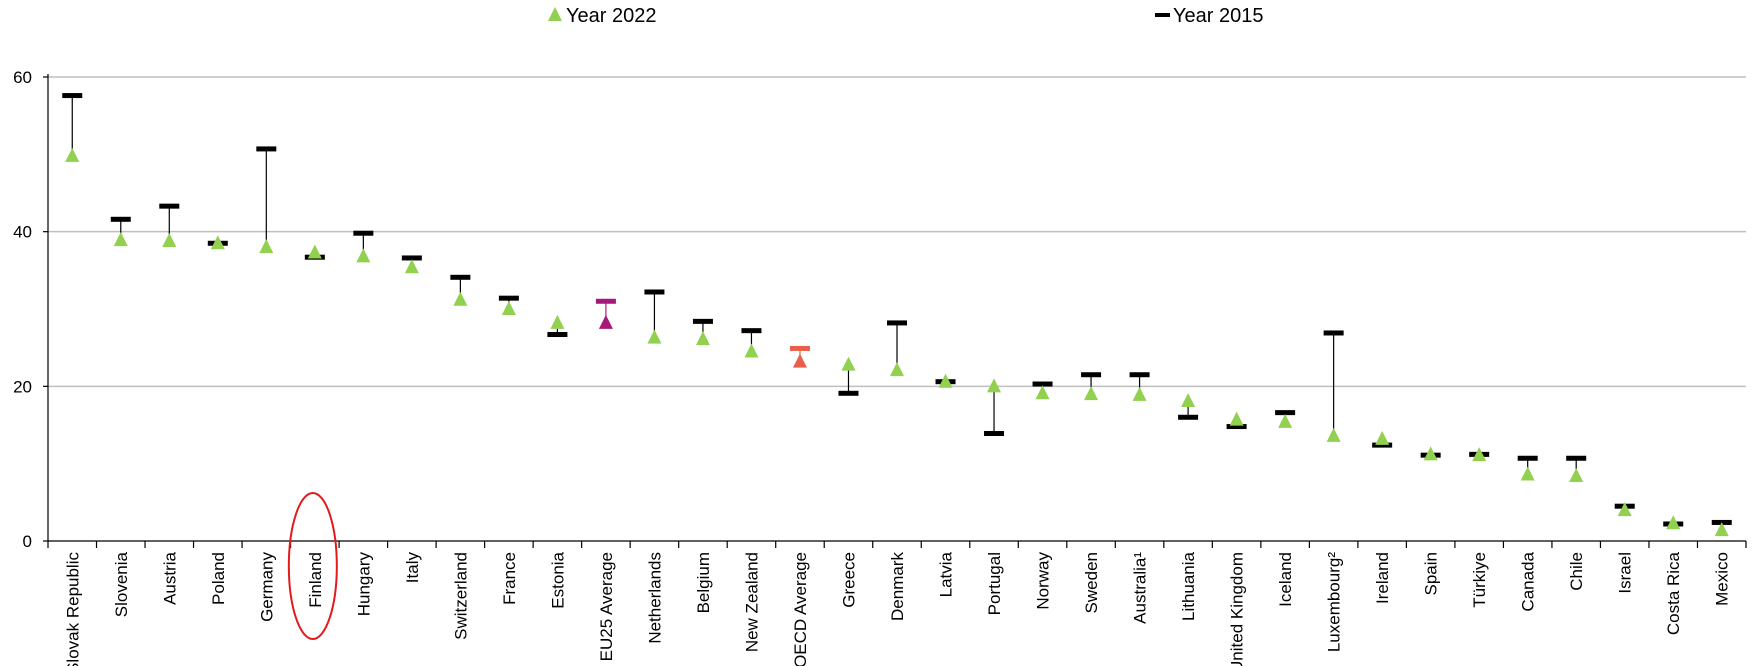 Image resolution: width=1760 pixels, height=666 pixels. What do you see at coordinates (1043, 581) in the screenshot?
I see `x-tick-label: Norway` at bounding box center [1043, 581].